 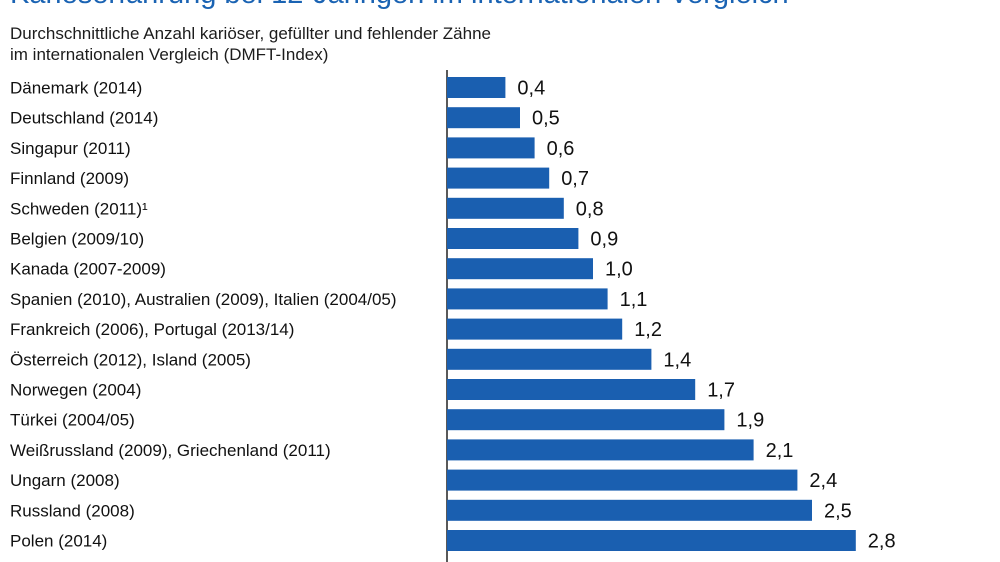 What do you see at coordinates (531, 89) in the screenshot?
I see `value-label: 0,4` at bounding box center [531, 89].